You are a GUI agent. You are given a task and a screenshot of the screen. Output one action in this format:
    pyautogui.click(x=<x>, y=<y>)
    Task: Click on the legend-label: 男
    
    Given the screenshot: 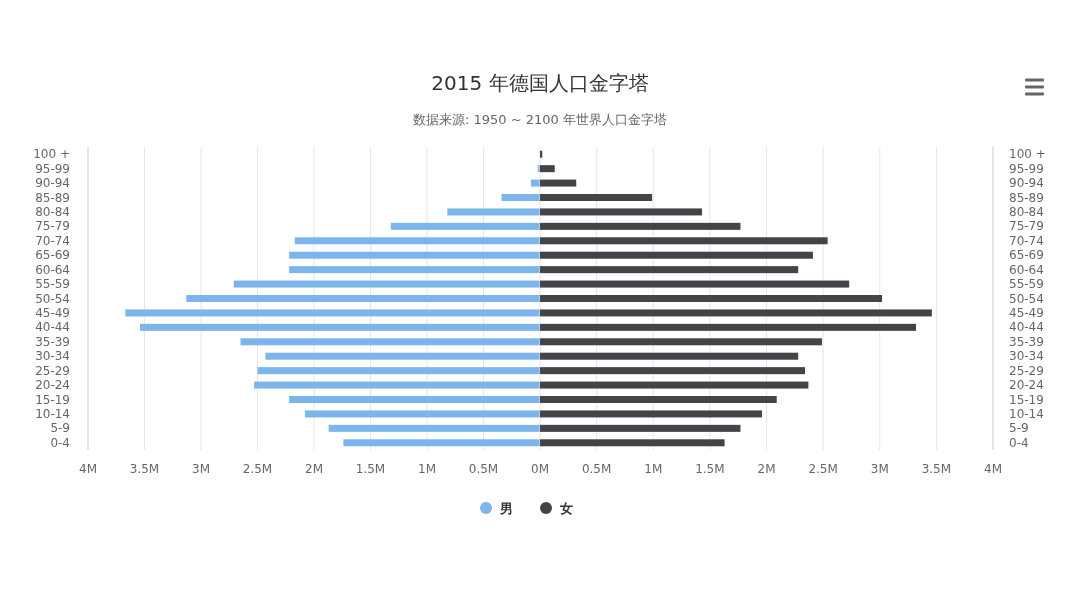 What is the action you would take?
    pyautogui.click(x=506, y=508)
    